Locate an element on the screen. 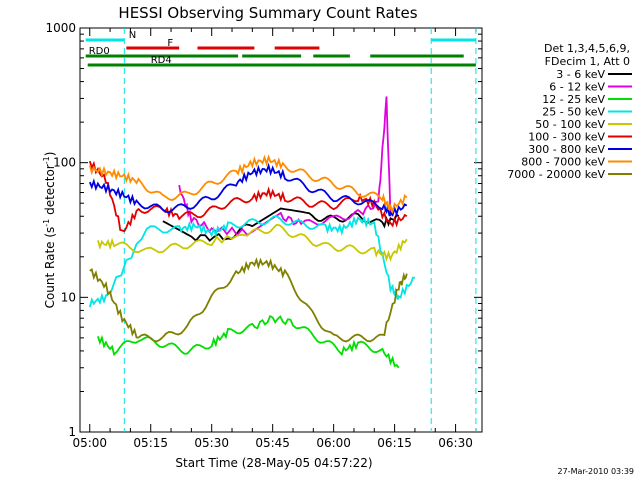 This screenshot has width=640, height=480. x-tick-label: 06:30 is located at coordinates (455, 443).